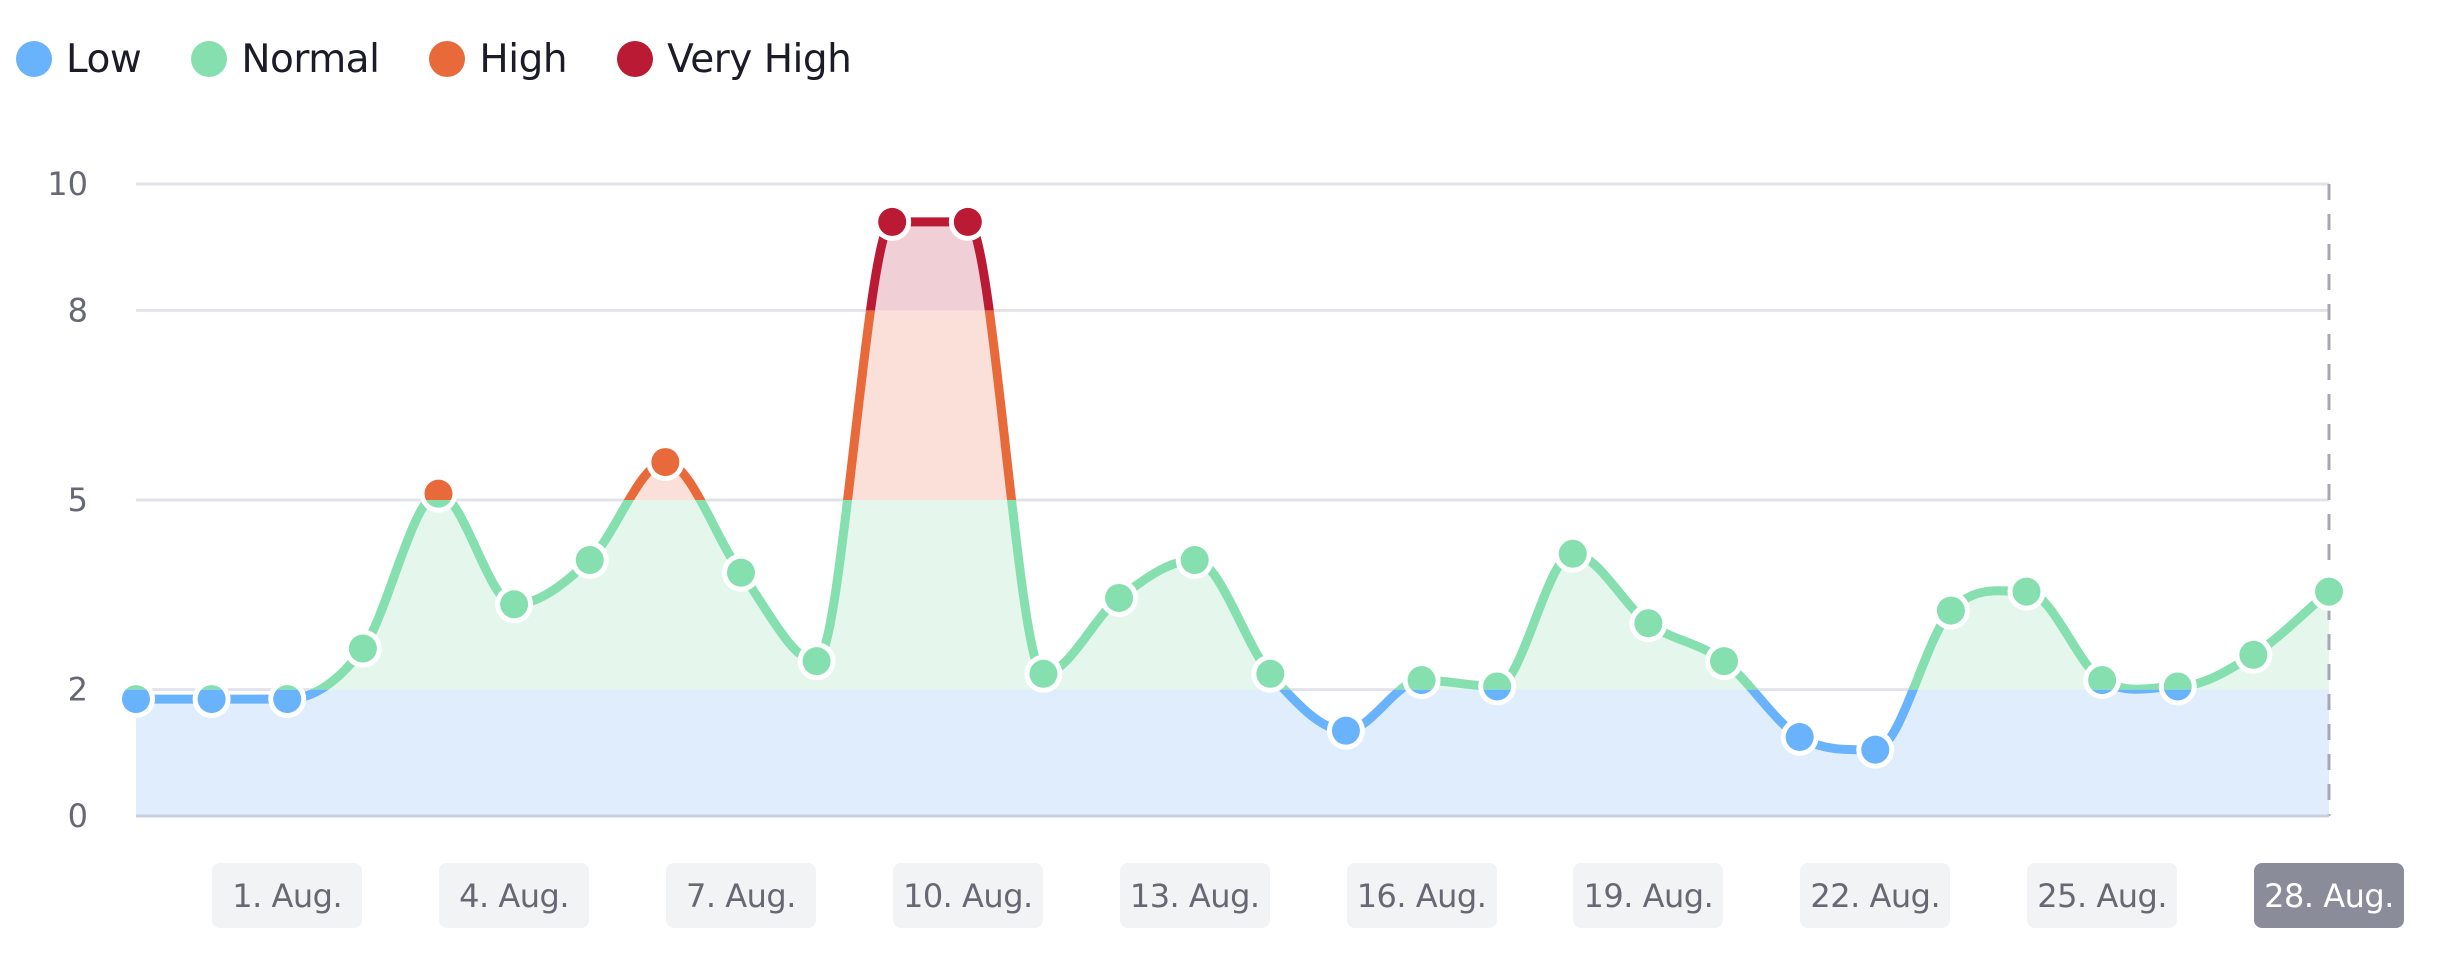  Describe the element at coordinates (1232, 752) in the screenshot. I see `area-band-low` at that location.